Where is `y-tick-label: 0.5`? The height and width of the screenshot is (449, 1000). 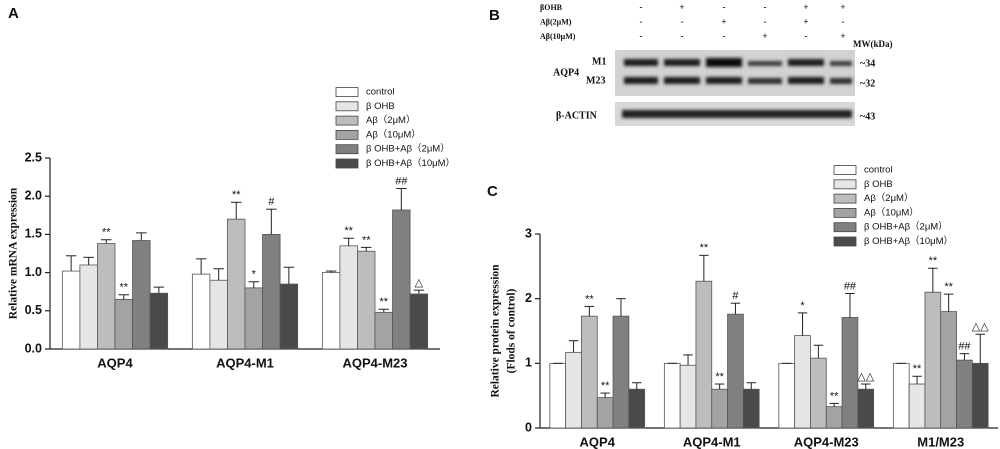
y-tick-label: 0.5 is located at coordinates (33, 310).